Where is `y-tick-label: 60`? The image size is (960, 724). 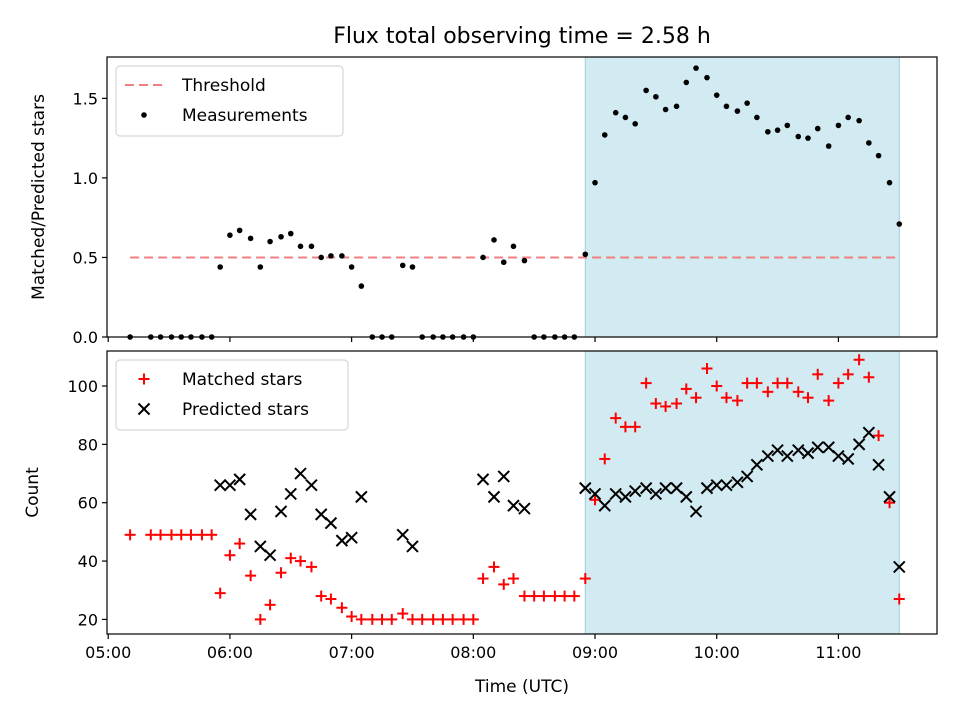
y-tick-label: 60 is located at coordinates (88, 503).